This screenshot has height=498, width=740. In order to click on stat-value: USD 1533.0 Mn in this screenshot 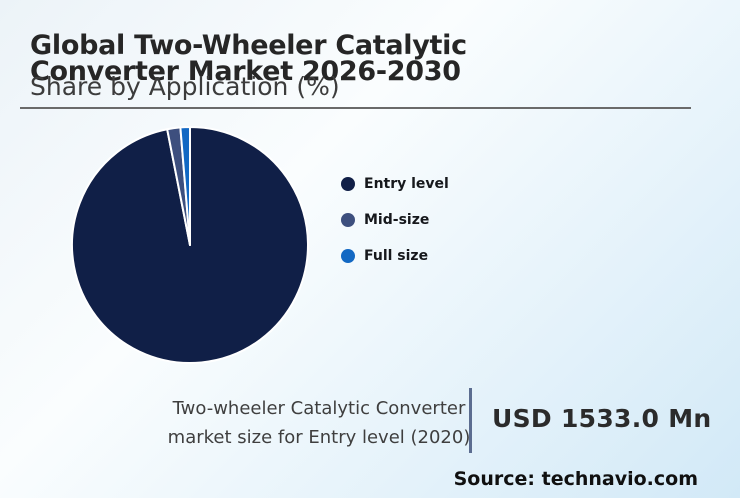, I will do `click(602, 418)`.